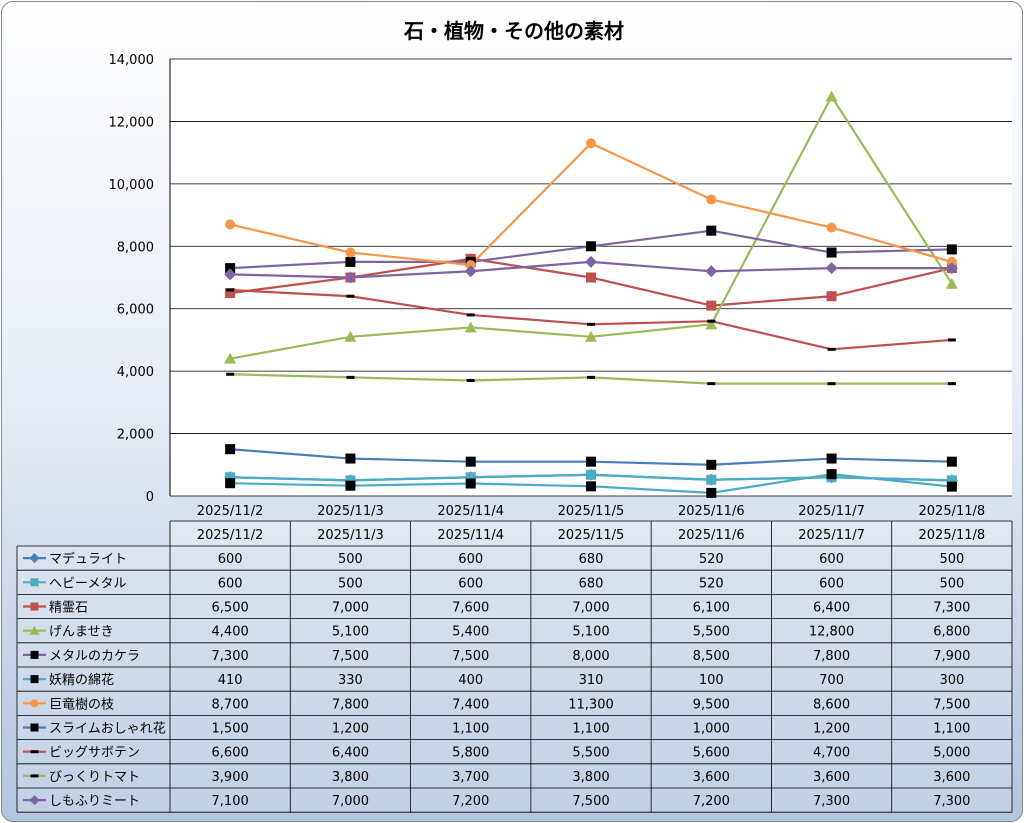 This screenshot has width=1024, height=823. I want to click on x-tick-label: 2025/11/5, so click(591, 511).